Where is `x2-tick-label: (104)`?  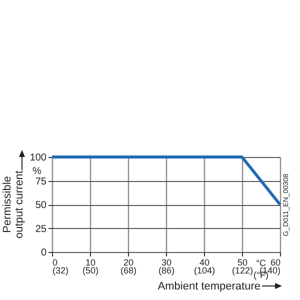
x2-tick-label: (104) is located at coordinates (205, 271).